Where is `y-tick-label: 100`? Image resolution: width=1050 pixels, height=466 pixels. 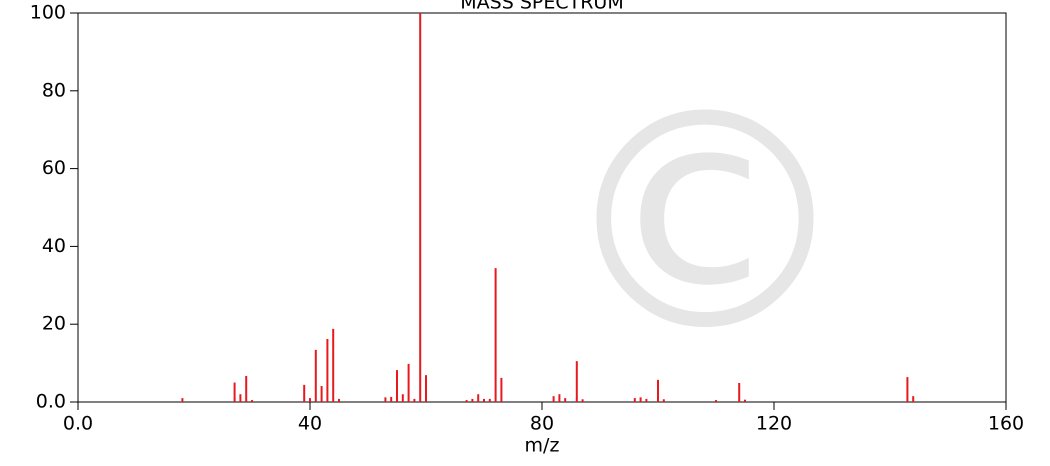 y-tick-label: 100 is located at coordinates (48, 13).